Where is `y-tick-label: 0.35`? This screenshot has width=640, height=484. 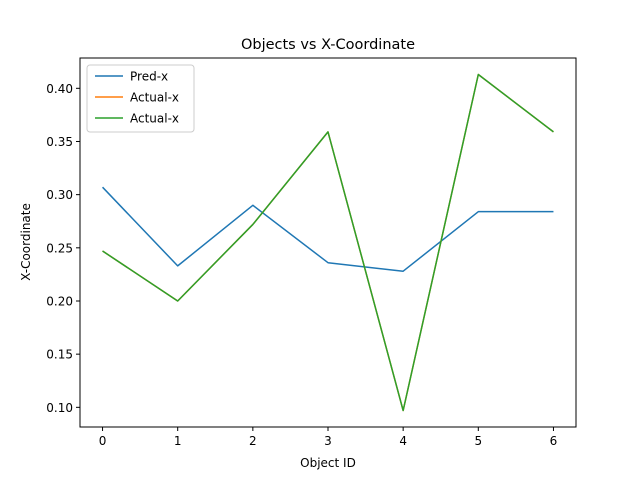 y-tick-label: 0.35 is located at coordinates (59, 142).